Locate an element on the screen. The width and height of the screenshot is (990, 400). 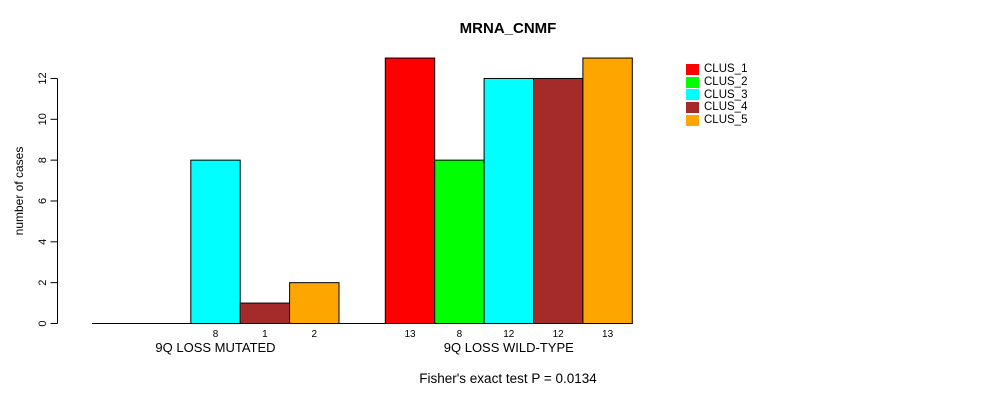
legend-item-clus_4: CLUS_4 is located at coordinates (716, 107).